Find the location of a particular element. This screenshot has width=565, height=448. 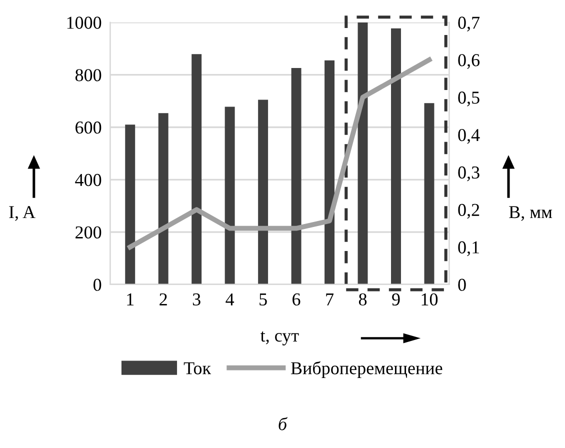

y2-tick-label: 0,1 is located at coordinates (468, 248).